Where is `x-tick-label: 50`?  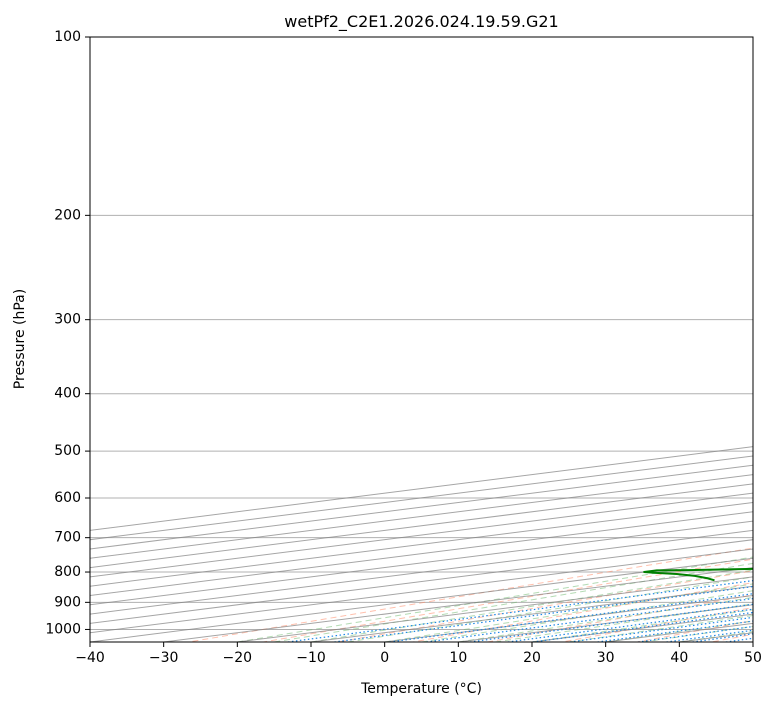
x-tick-label: 50 is located at coordinates (753, 658).